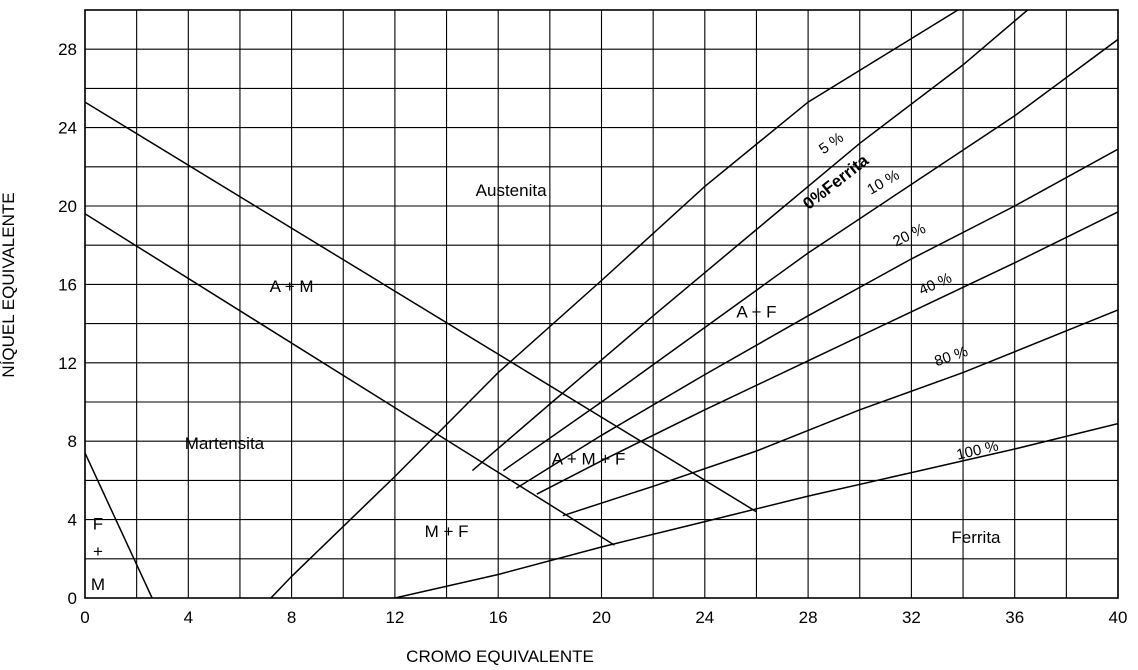  Describe the element at coordinates (976, 537) in the screenshot. I see `region-label: Ferrita` at that location.